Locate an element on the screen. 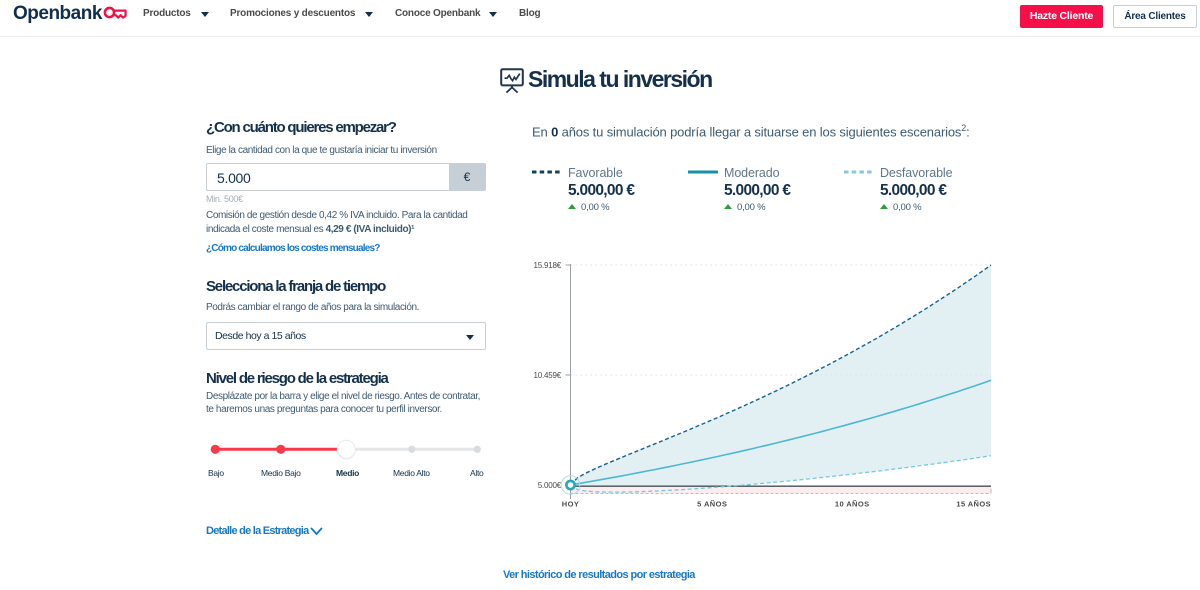 Image resolution: width=1200 pixels, height=590 pixels. svg-text: 15.918€ is located at coordinates (547, 265).